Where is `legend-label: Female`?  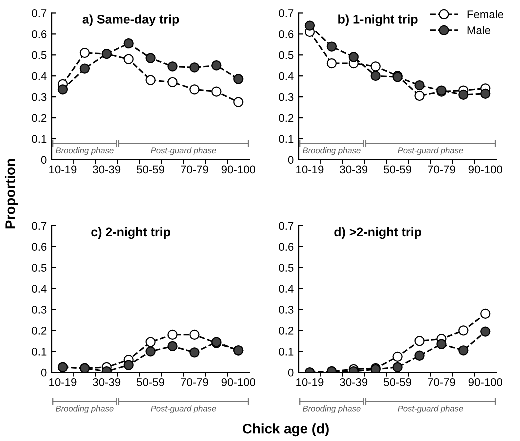
legend-label: Female is located at coordinates (486, 14).